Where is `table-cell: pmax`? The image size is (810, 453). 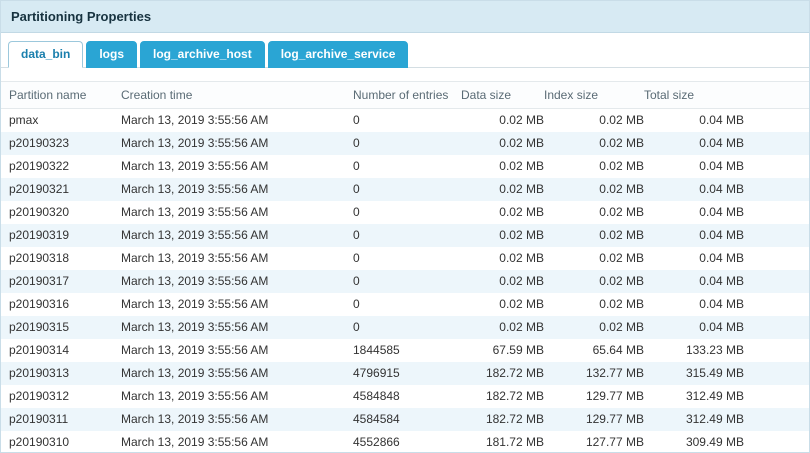 table-cell: pmax is located at coordinates (24, 120).